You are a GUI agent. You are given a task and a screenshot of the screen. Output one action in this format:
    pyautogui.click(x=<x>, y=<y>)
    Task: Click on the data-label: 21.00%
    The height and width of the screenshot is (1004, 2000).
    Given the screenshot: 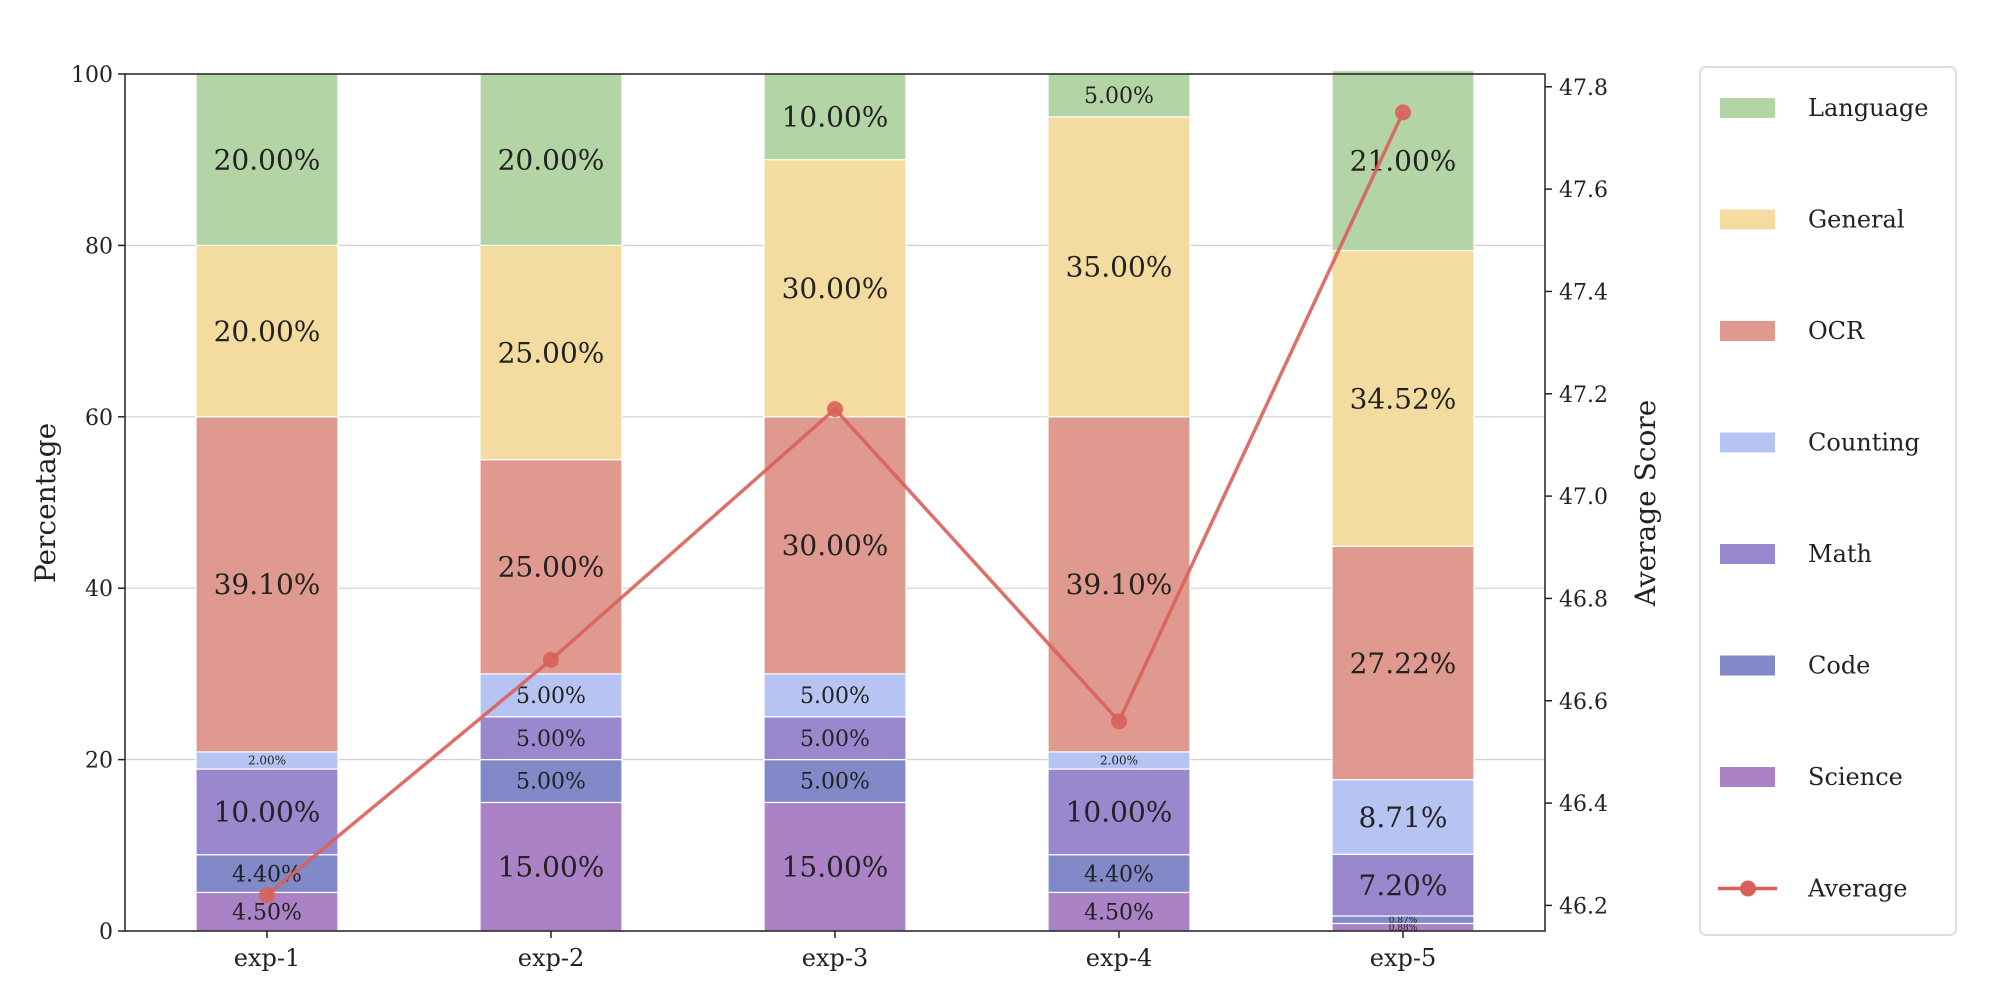 What is the action you would take?
    pyautogui.click(x=1403, y=160)
    